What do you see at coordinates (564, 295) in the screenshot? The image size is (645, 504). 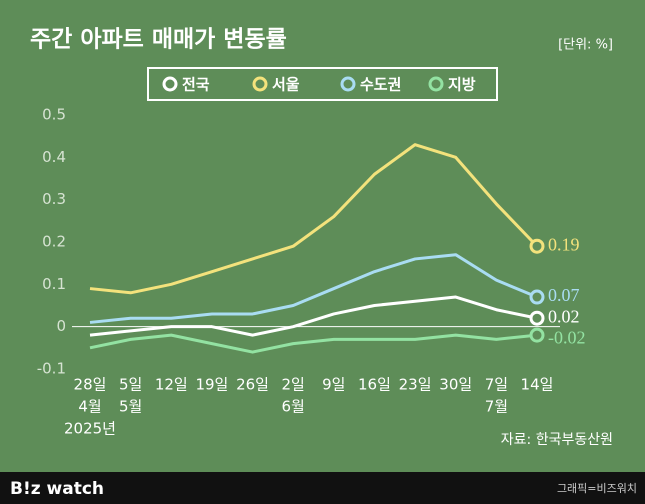 I see `data-label: 0.07` at bounding box center [564, 295].